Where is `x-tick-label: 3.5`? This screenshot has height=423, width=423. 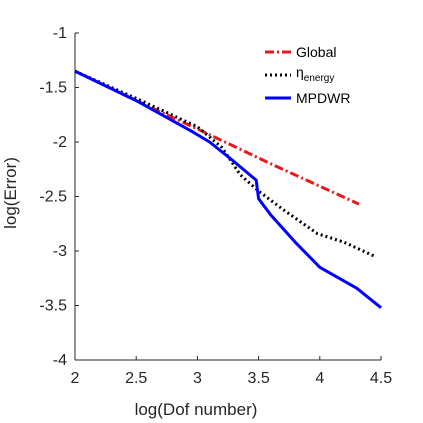 x-tick-label: 3.5 is located at coordinates (258, 378).